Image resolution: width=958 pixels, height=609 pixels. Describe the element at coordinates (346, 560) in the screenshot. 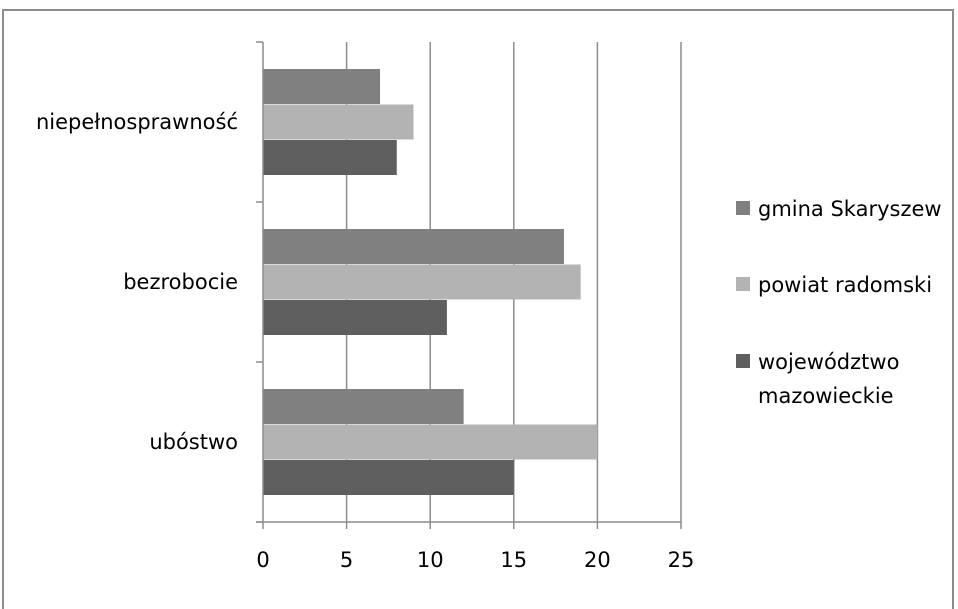

I see `x-tick-label: 5` at that location.